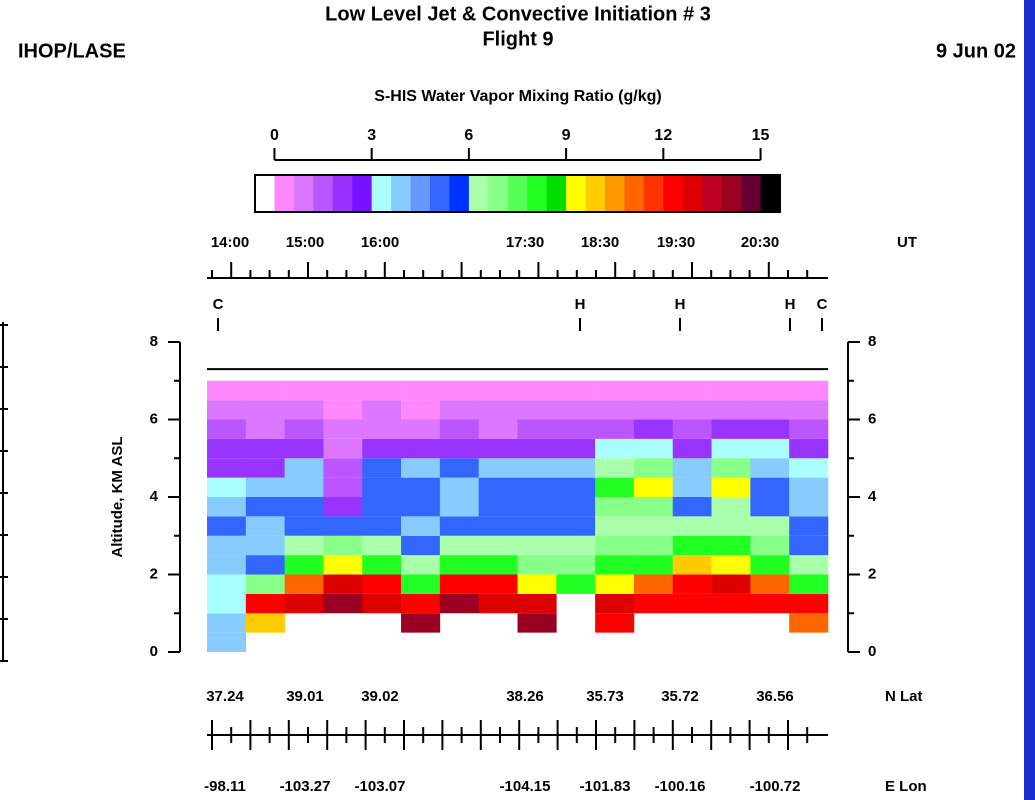  Describe the element at coordinates (680, 696) in the screenshot. I see `lat-label: 35.72` at that location.